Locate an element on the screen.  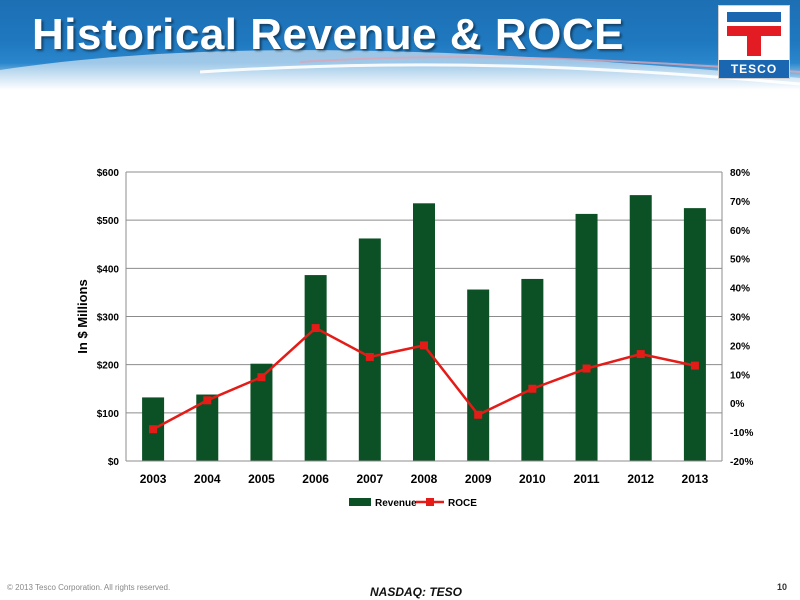
y-right-tick-label: 80% is located at coordinates (740, 173).